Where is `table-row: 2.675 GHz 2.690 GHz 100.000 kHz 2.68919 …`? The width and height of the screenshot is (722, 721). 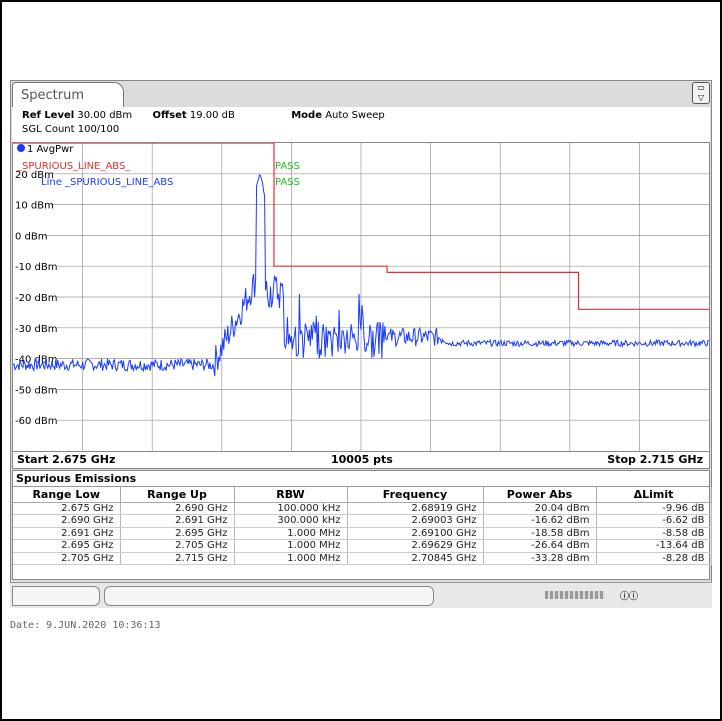
table-row: 2.675 GHz 2.690 GHz 100.000 kHz 2.68919 … is located at coordinates (362, 508).